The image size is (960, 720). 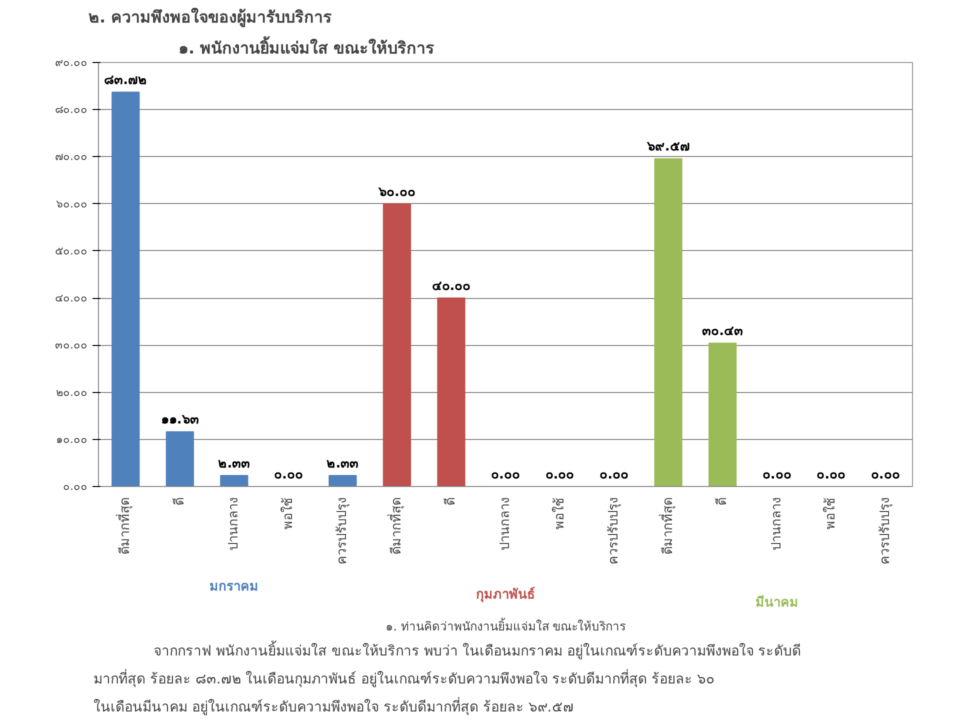 I want to click on data-label: ๖๙.๕๗, so click(x=668, y=147).